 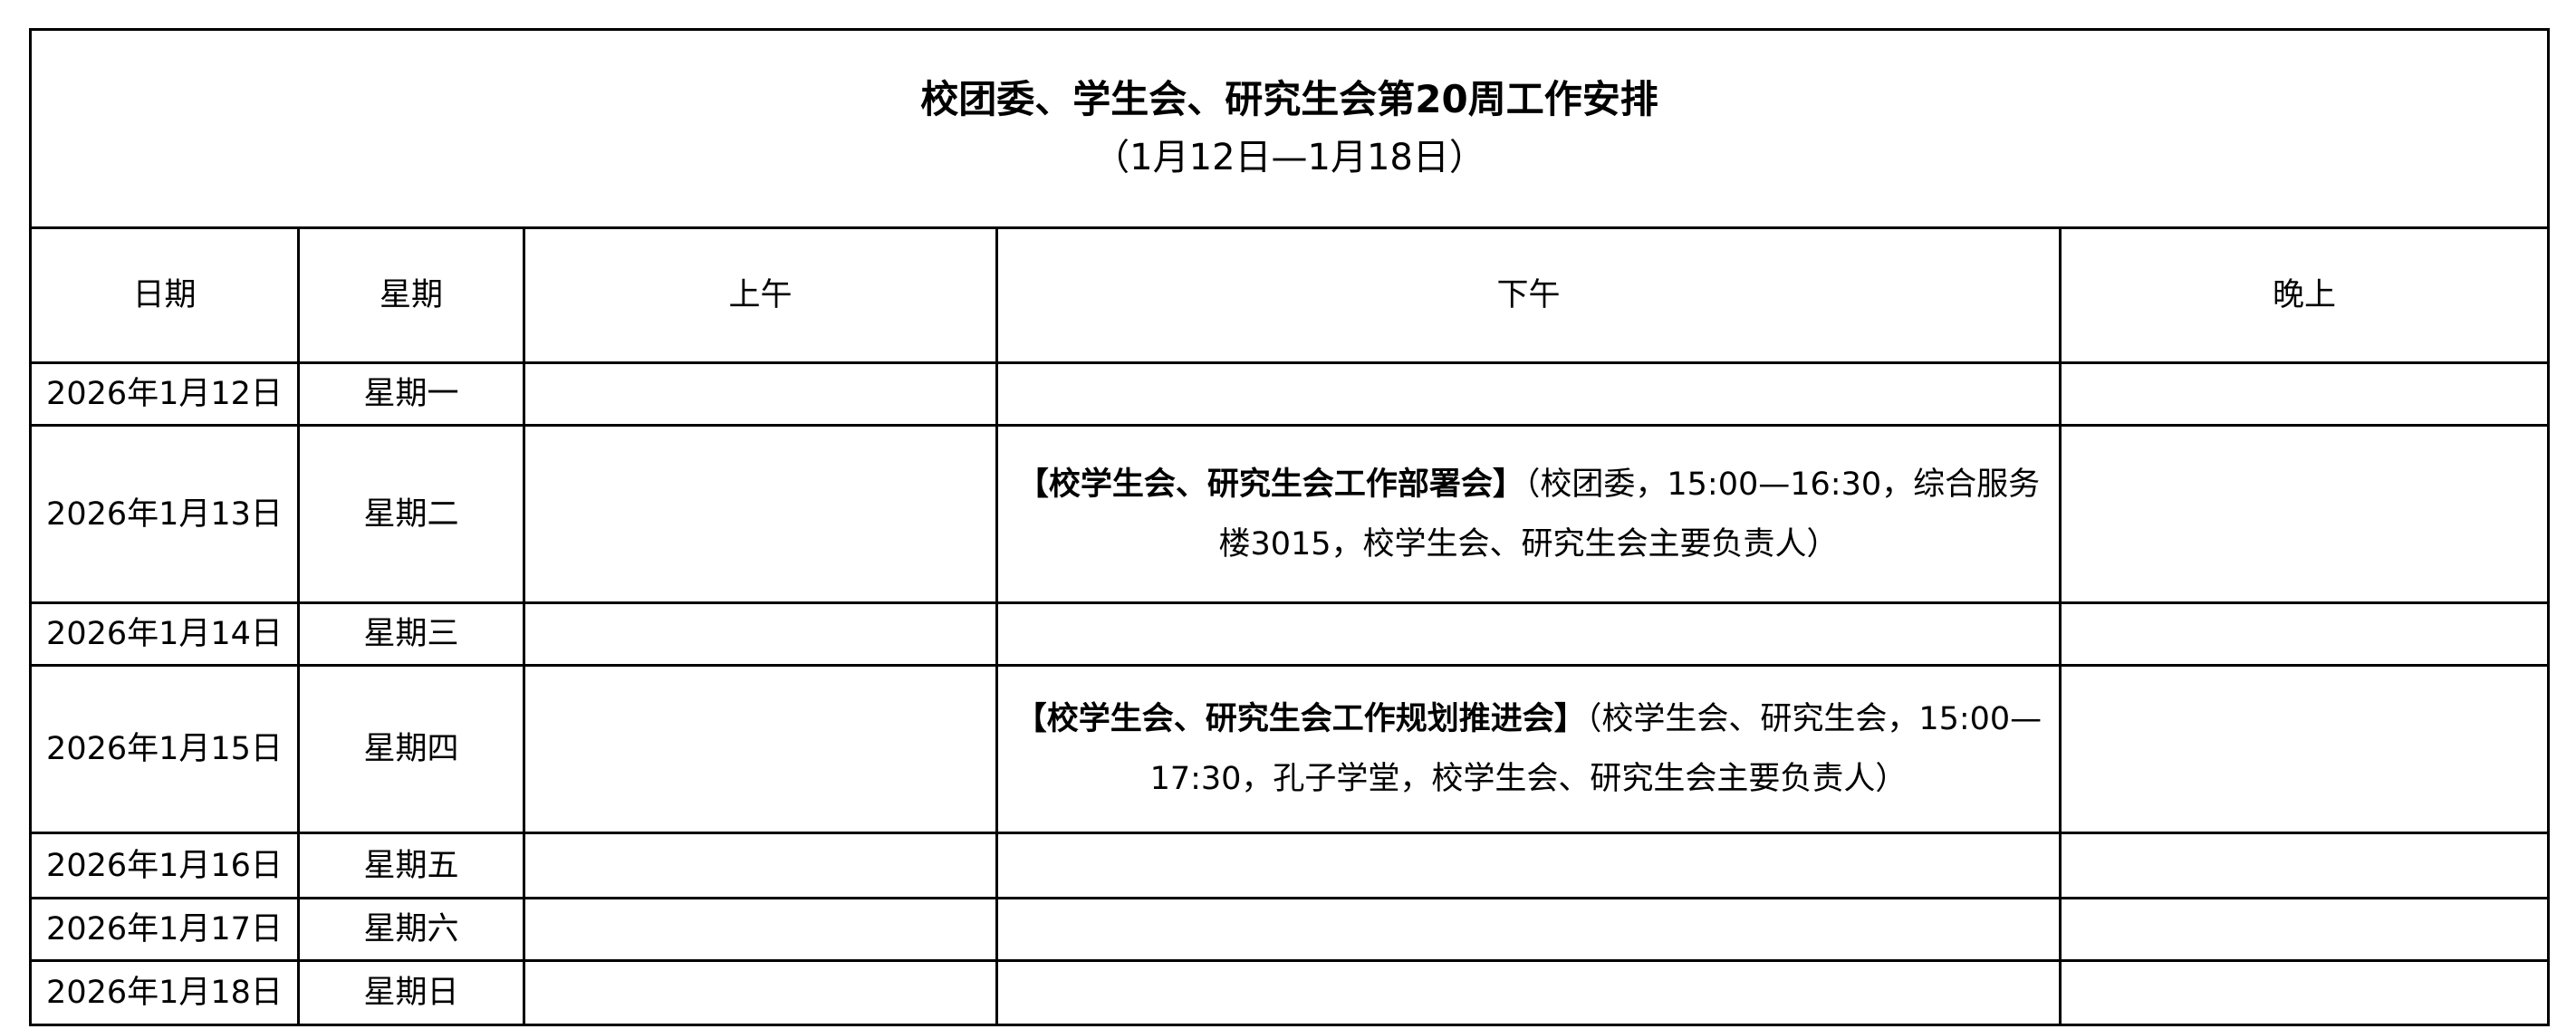 I want to click on date-cell: 2026年1月12日, so click(x=164, y=394).